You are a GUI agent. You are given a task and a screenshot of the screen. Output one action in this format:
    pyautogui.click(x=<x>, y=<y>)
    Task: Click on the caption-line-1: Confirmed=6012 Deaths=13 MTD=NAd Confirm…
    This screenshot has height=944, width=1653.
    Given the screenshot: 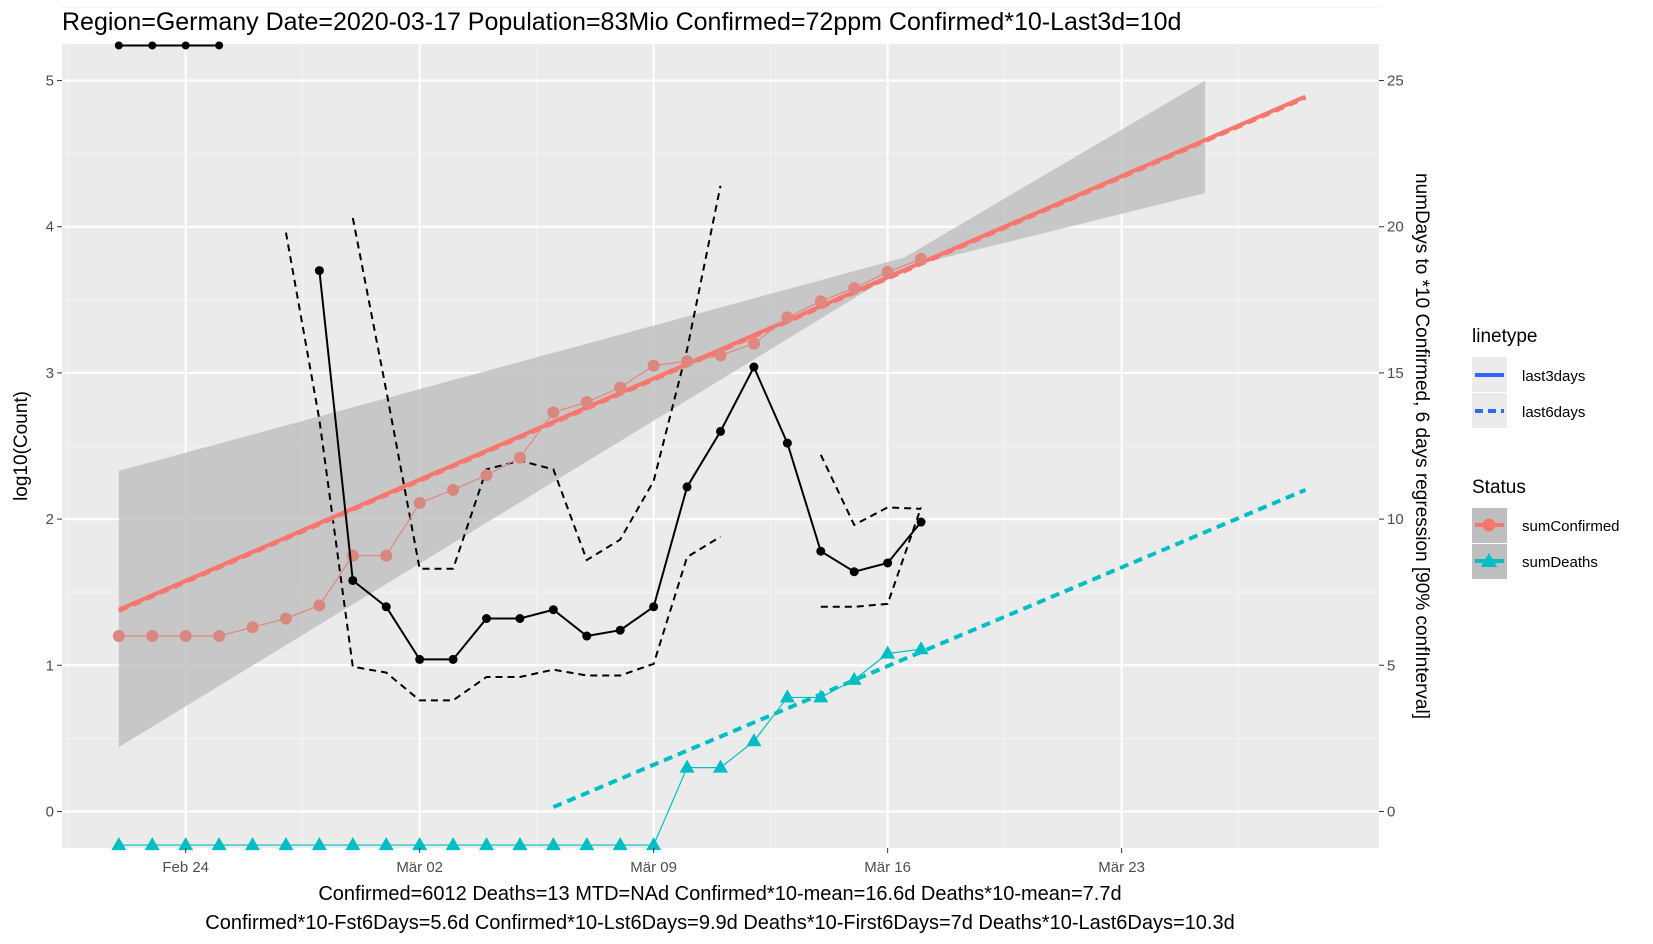 What is the action you would take?
    pyautogui.click(x=719, y=894)
    